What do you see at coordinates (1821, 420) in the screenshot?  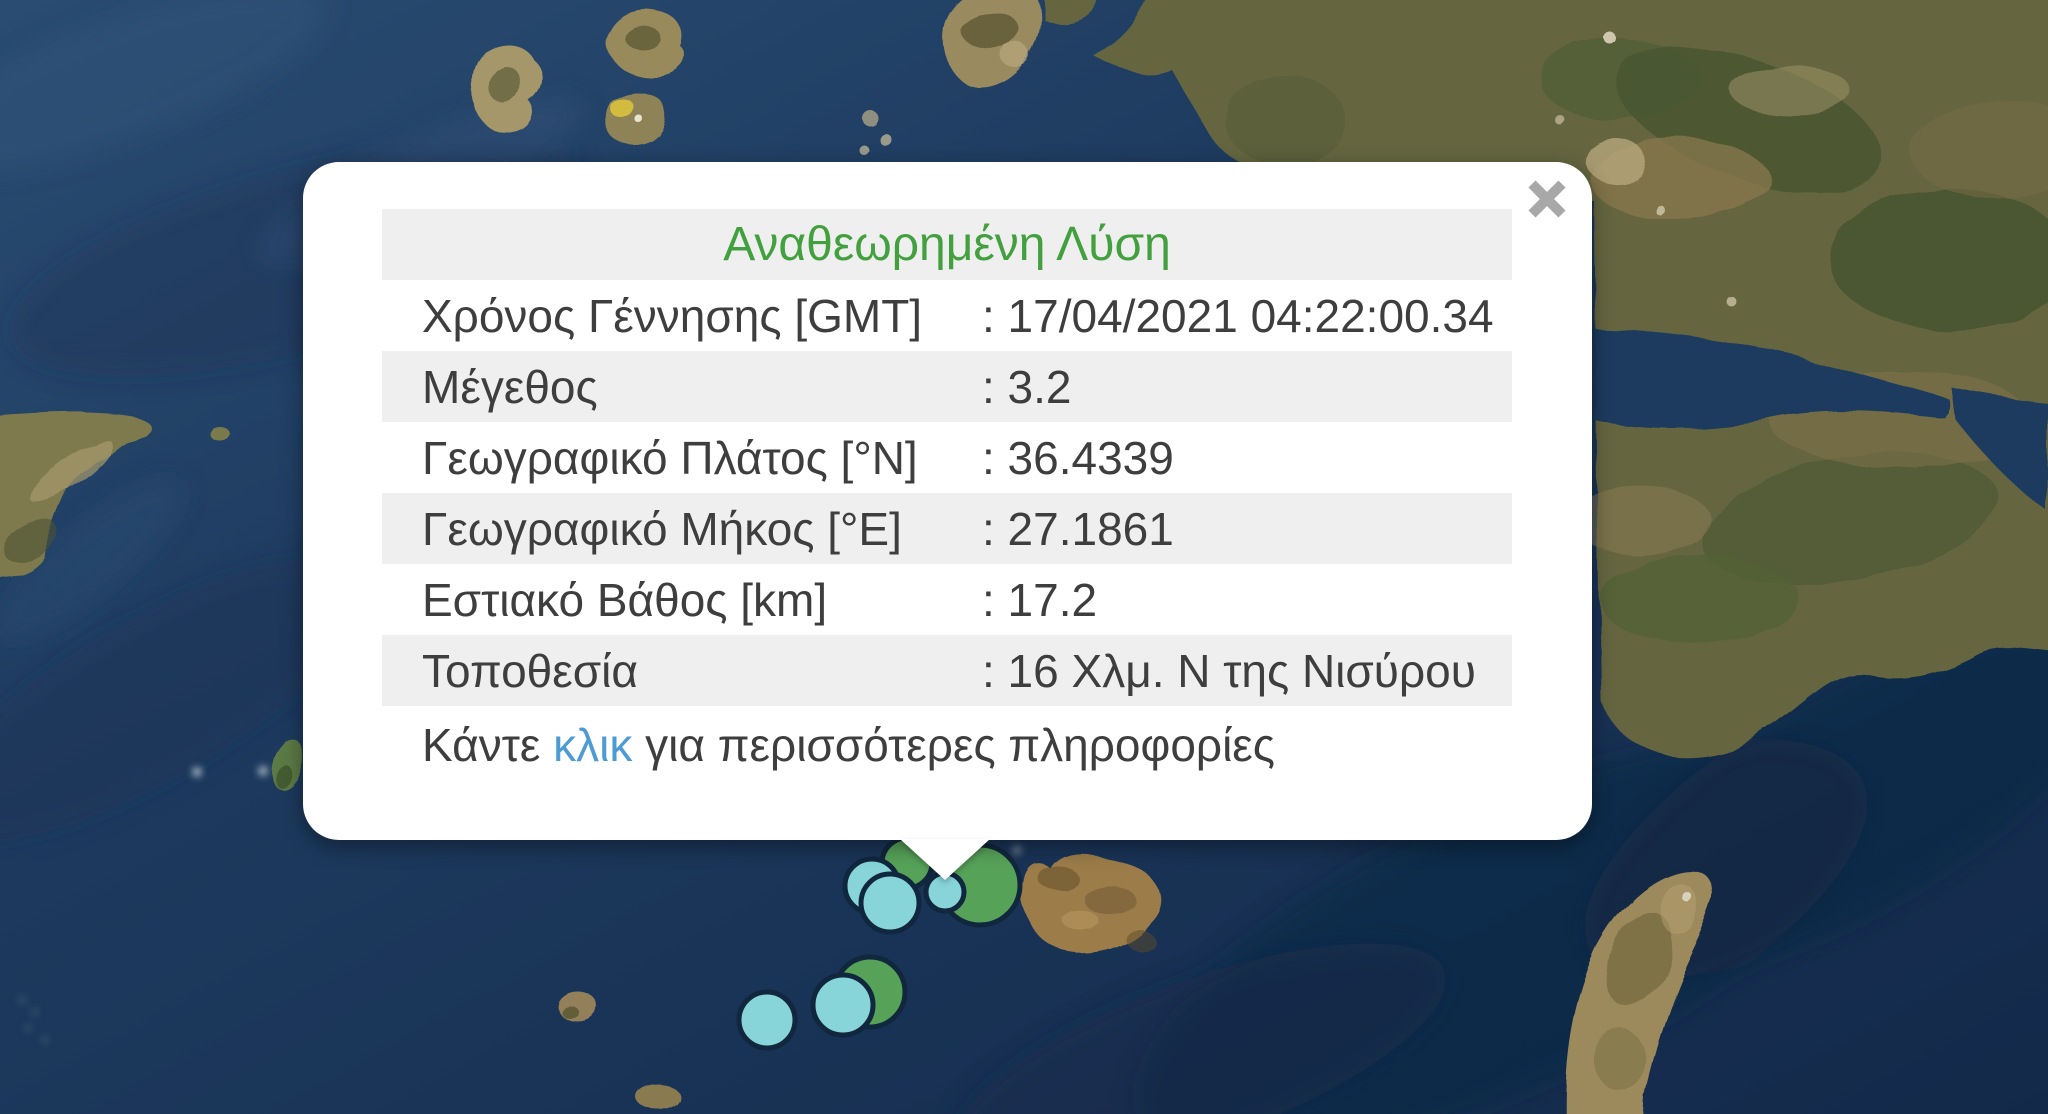 I see `gulf-inlet` at bounding box center [1821, 420].